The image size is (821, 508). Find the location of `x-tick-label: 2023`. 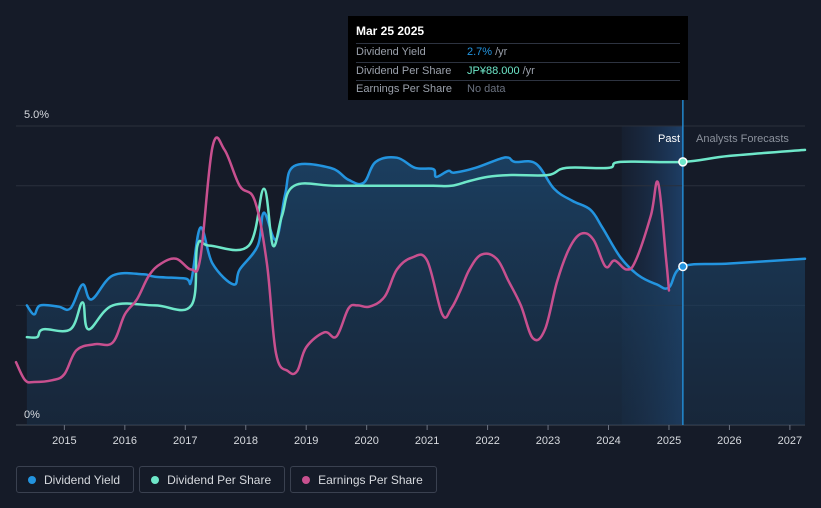

x-tick-label: 2023 is located at coordinates (548, 441).